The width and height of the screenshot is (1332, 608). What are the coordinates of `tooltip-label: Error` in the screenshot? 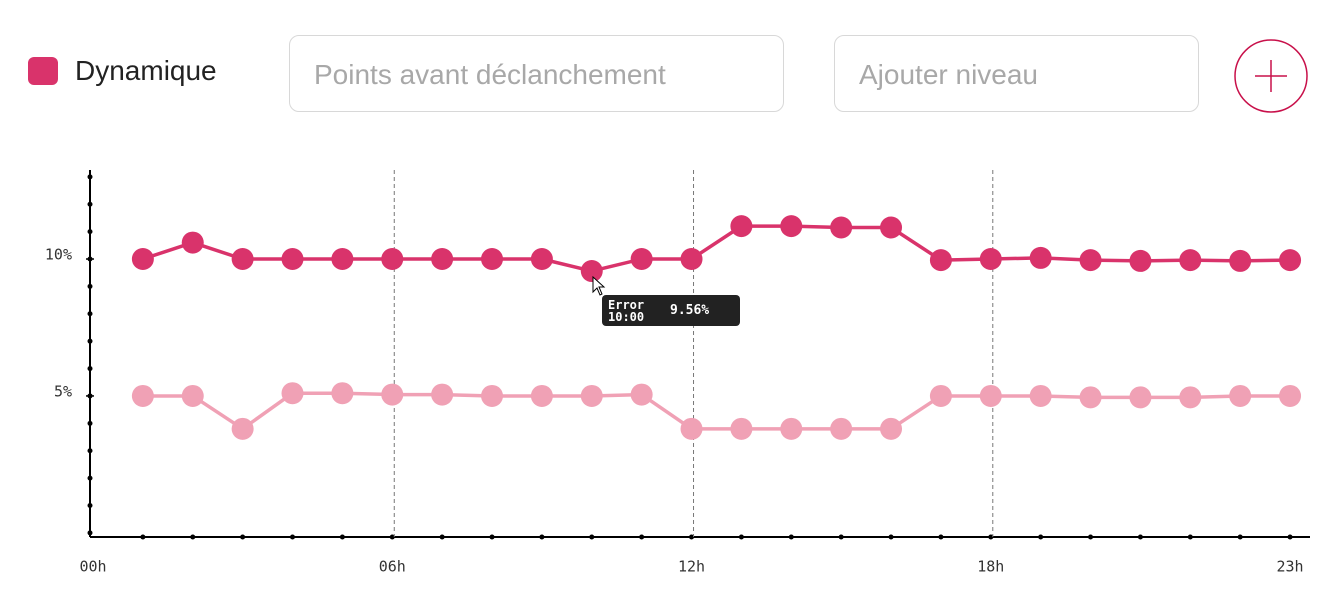 It's located at (626, 305).